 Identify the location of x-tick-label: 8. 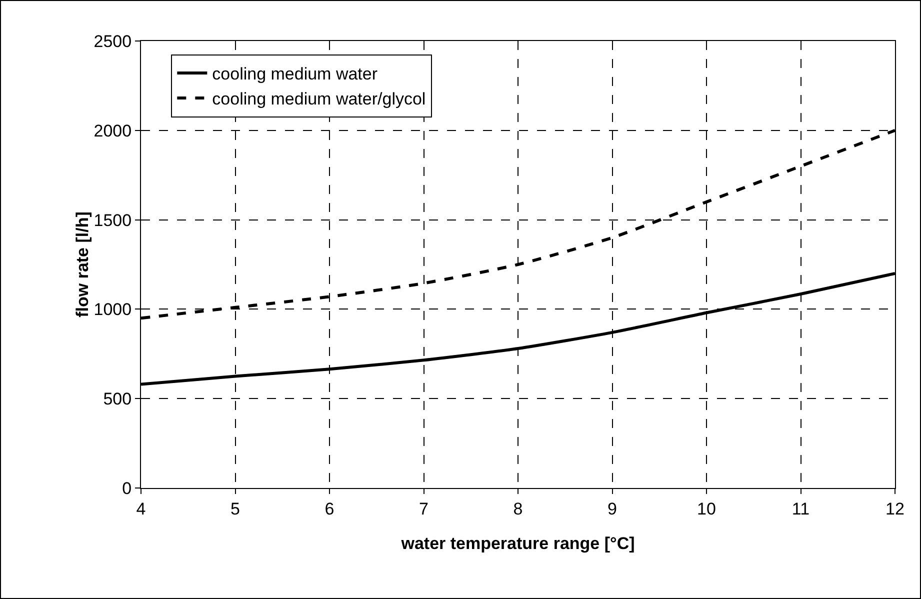
(518, 508).